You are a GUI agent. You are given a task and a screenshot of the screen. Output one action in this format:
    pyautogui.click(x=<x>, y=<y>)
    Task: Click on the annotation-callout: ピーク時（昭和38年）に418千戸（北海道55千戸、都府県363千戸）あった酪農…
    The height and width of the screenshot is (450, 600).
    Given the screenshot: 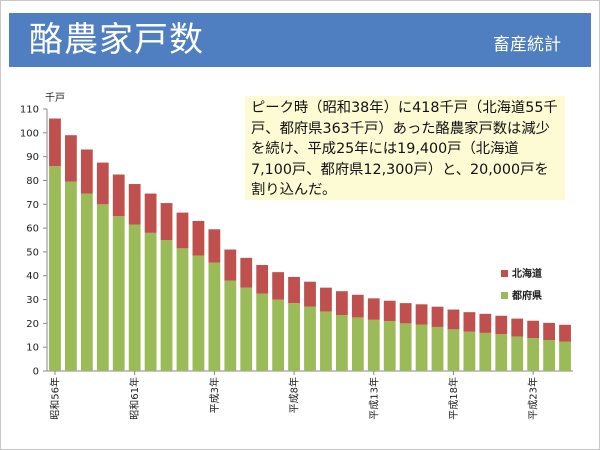 What is the action you would take?
    pyautogui.click(x=405, y=148)
    